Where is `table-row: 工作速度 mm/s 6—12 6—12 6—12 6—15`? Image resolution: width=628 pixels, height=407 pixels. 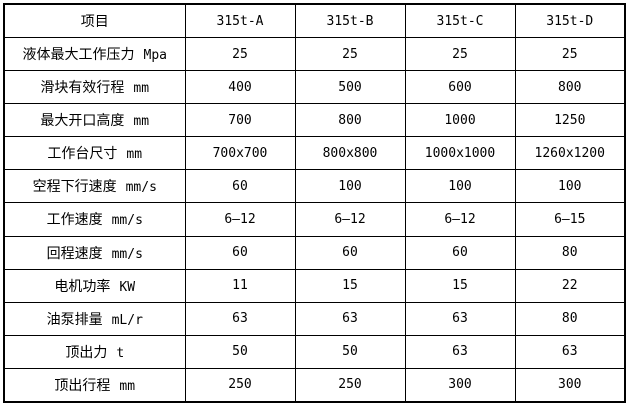 table-row: 工作速度 mm/s 6—12 6—12 6—12 6—15 is located at coordinates (314, 219).